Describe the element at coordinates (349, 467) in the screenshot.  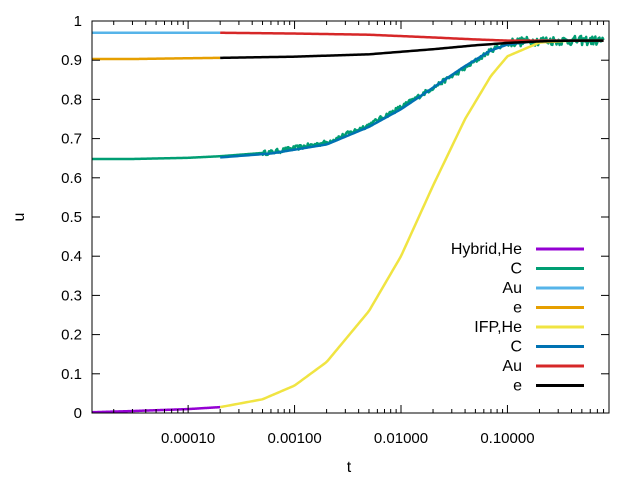
I see `x-axis-label: t` at that location.